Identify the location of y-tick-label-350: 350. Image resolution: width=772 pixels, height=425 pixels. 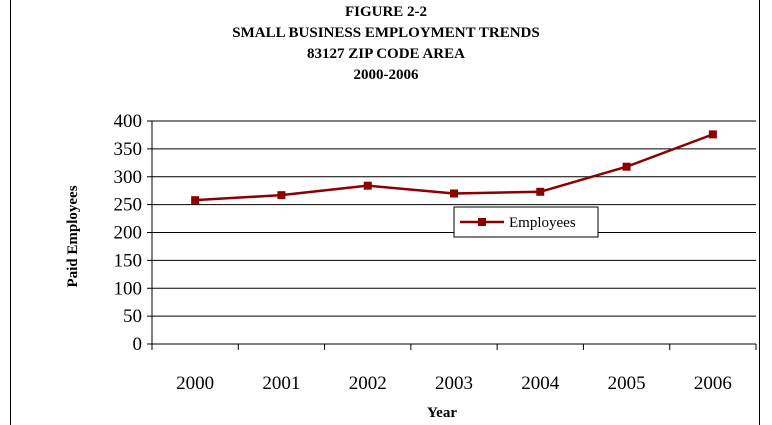
(128, 149).